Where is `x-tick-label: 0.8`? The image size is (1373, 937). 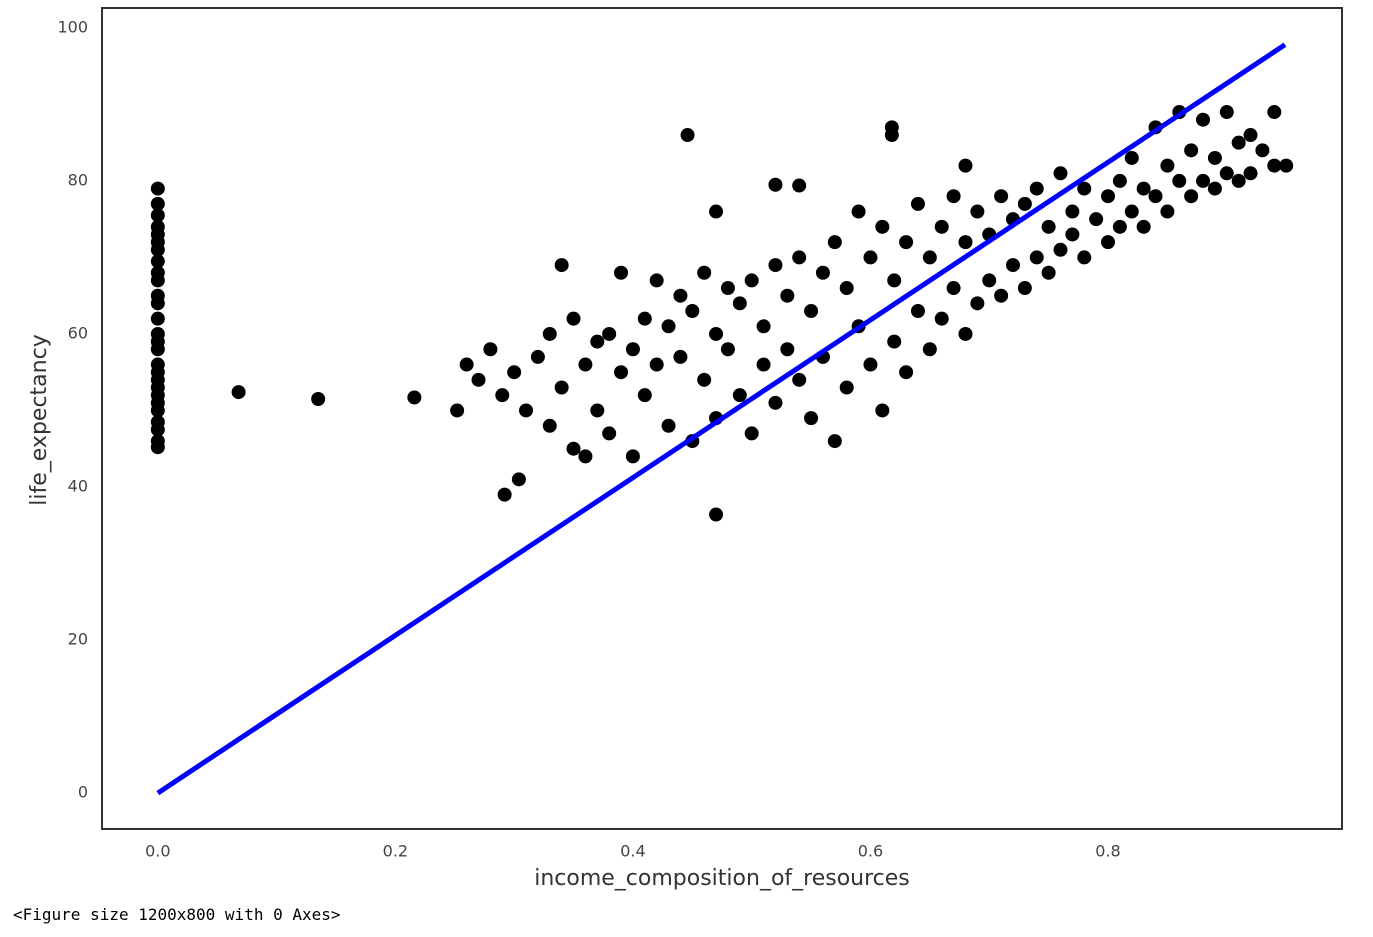
x-tick-label: 0.8 is located at coordinates (1107, 851).